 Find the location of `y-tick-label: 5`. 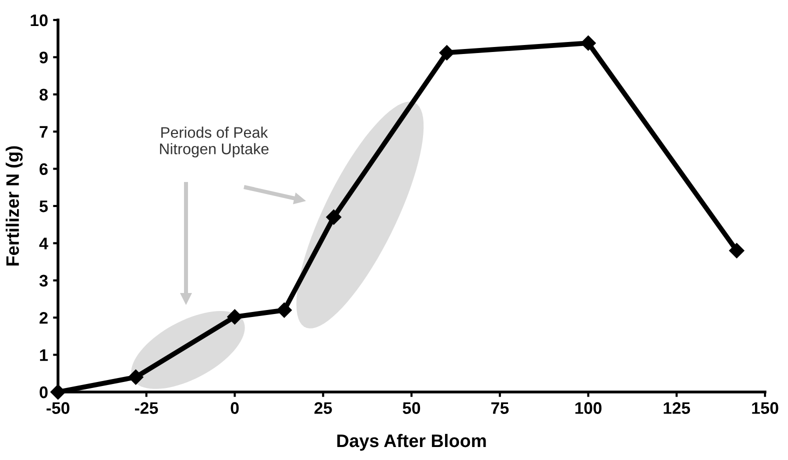

y-tick-label: 5 is located at coordinates (44, 206).